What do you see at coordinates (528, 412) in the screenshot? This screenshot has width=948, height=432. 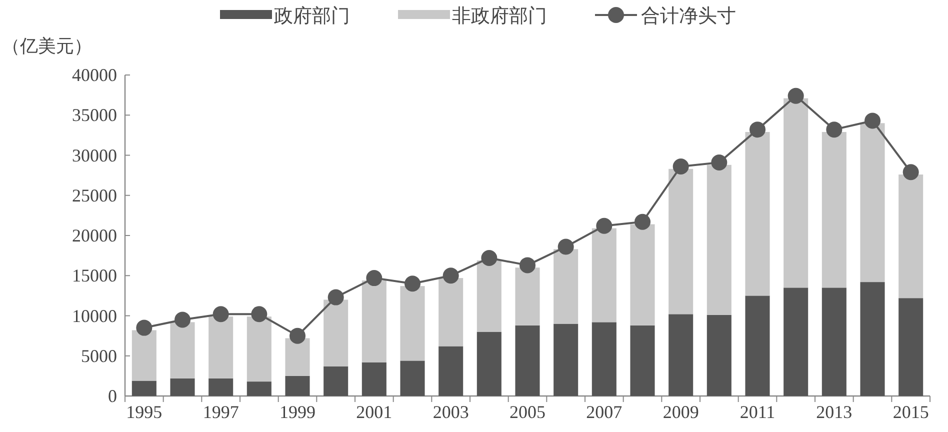 I see `x-tick-label: 2005` at bounding box center [528, 412].